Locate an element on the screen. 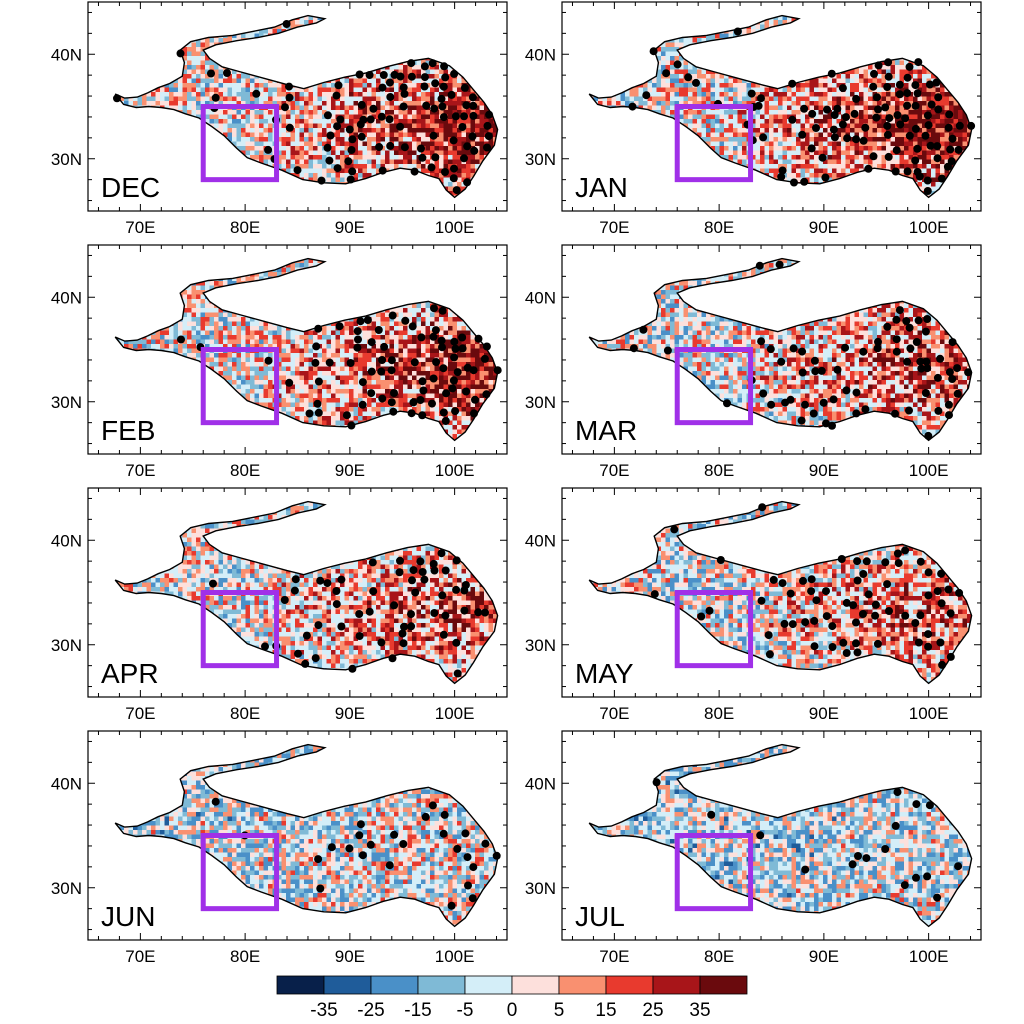 This screenshot has width=1024, height=1024. map-panel-dec: 70E 80E 90E 100E 30N 40N DEC is located at coordinates (279, 119).